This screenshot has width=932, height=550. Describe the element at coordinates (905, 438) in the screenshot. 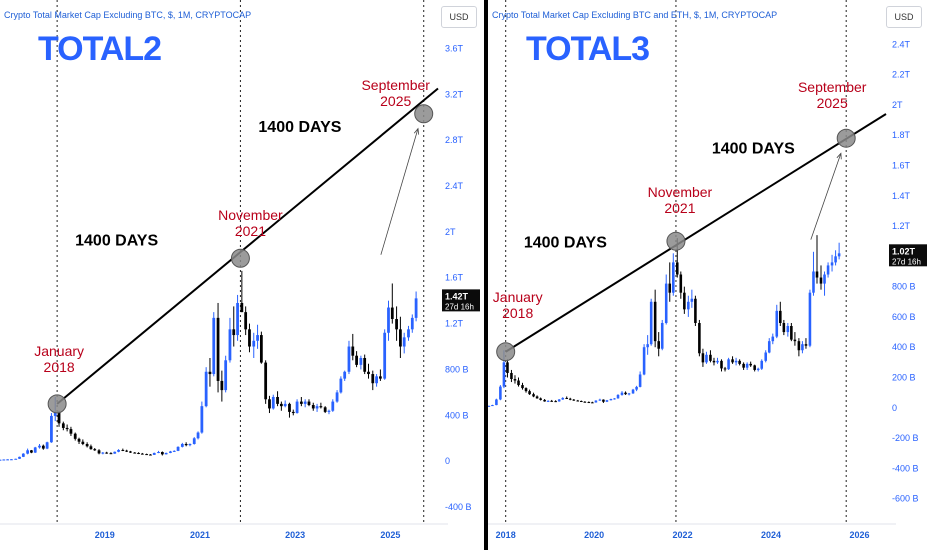

I see `y-tick-label: -200 B` at that location.